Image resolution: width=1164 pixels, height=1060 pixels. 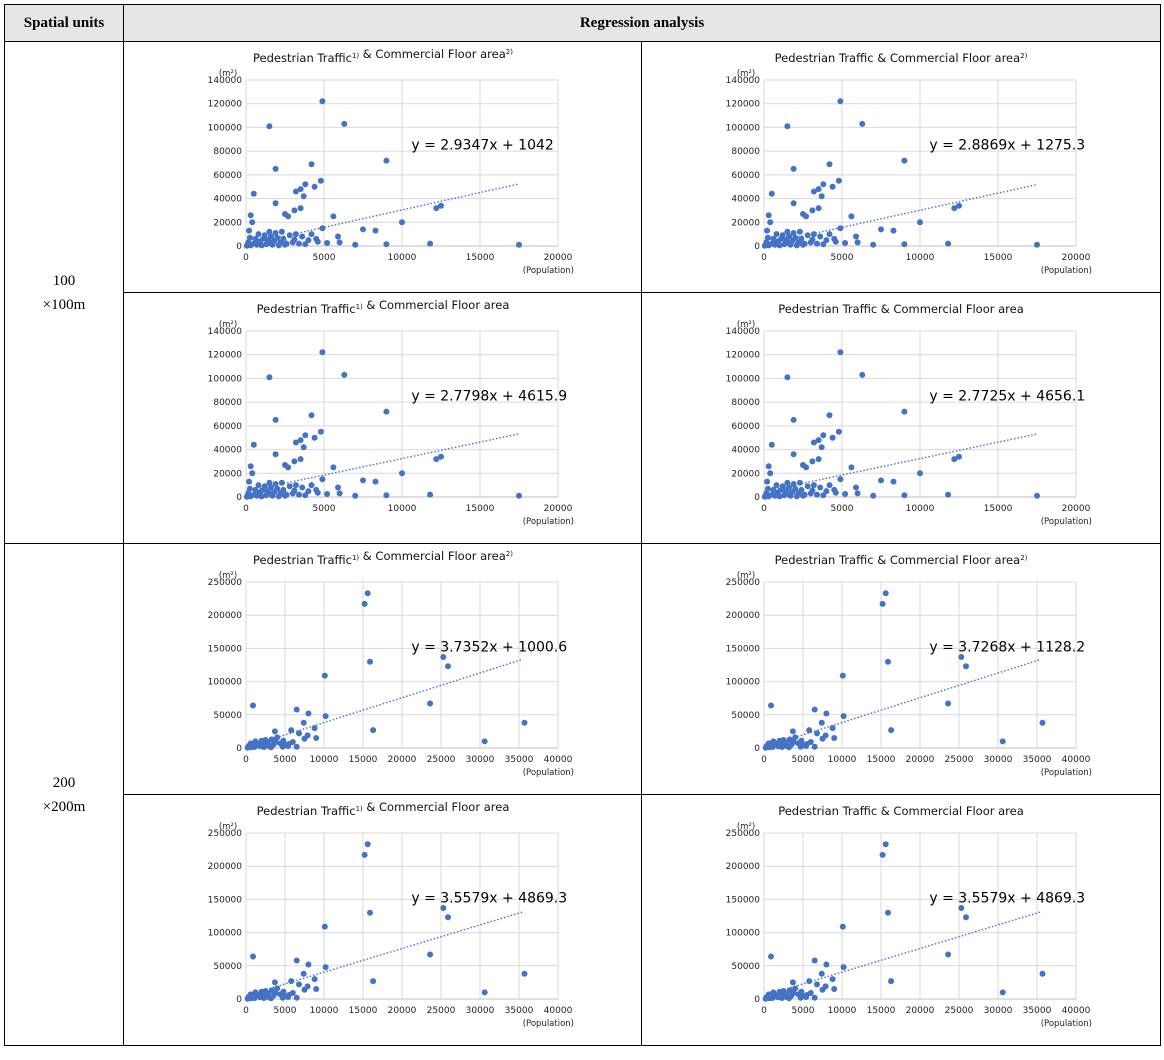 I want to click on y-tick-label: 40000, so click(x=227, y=200).